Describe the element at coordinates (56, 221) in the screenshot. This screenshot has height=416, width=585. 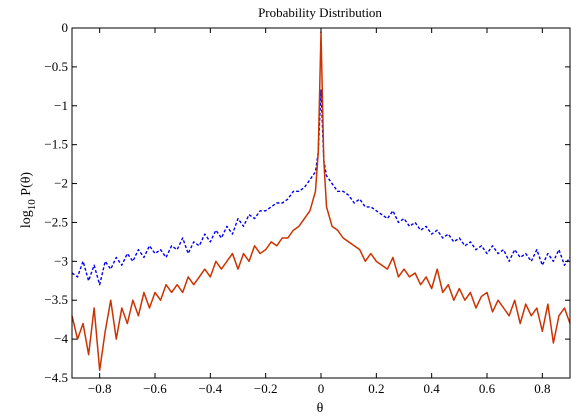
I see `y-tick-label: −2.5` at that location.